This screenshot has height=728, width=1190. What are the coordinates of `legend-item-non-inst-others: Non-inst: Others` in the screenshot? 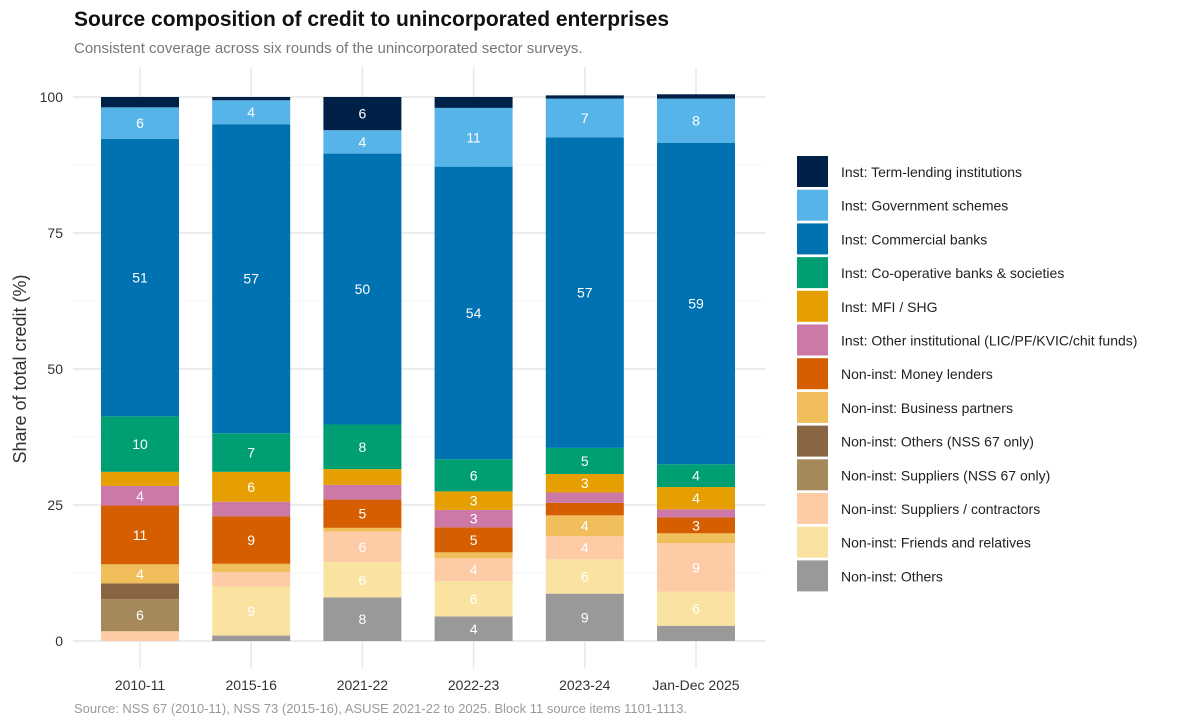 It's located at (870, 576).